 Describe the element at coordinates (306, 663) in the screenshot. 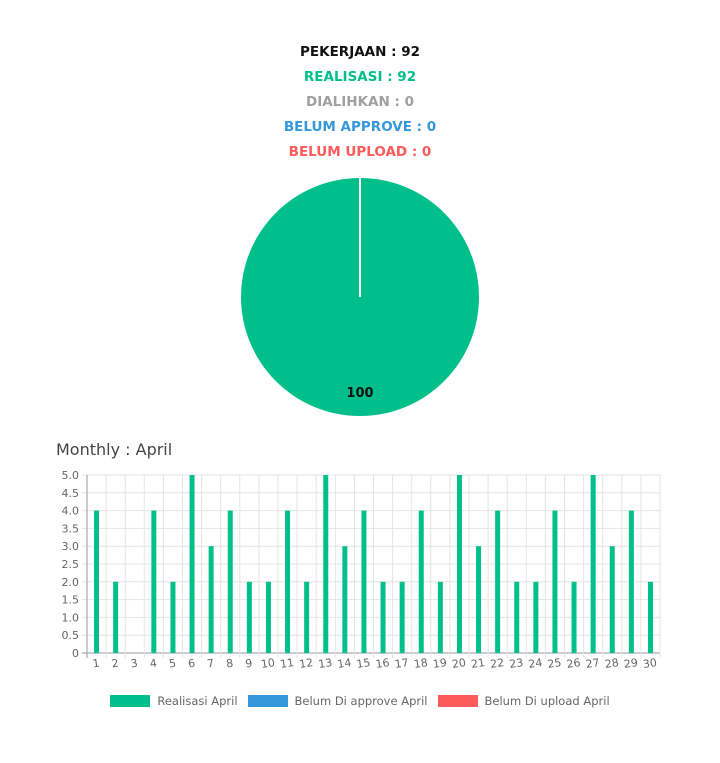

I see `x-tick-label: 12` at that location.